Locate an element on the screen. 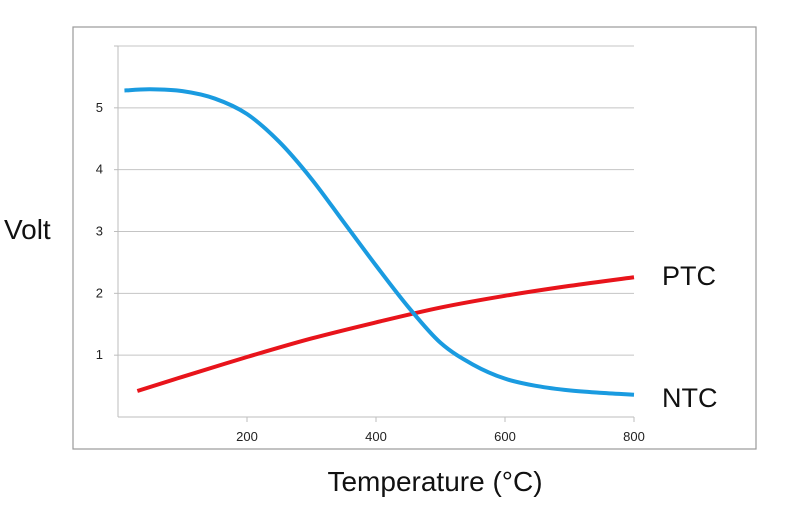 The width and height of the screenshot is (798, 525). series-label-ptc: PTC is located at coordinates (689, 276).